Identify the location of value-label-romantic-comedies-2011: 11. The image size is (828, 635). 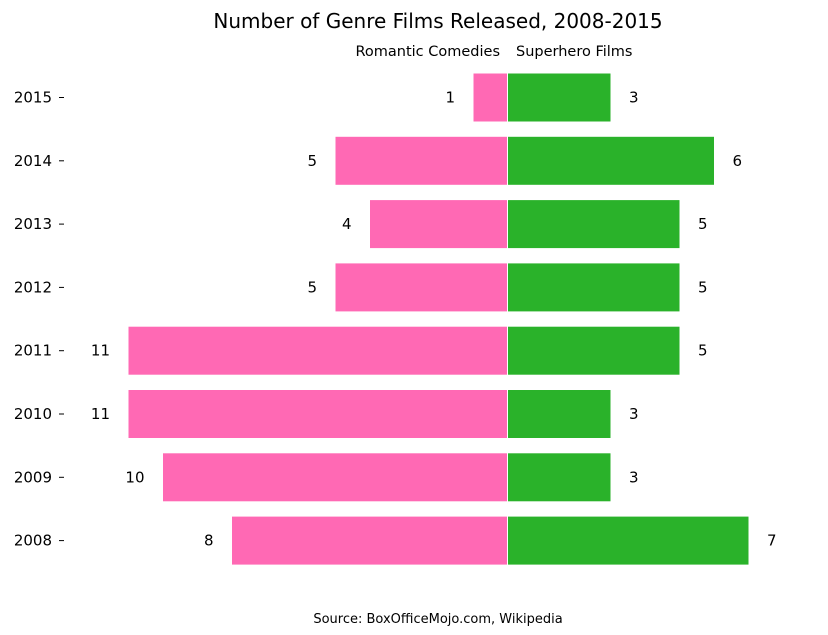
(100, 351).